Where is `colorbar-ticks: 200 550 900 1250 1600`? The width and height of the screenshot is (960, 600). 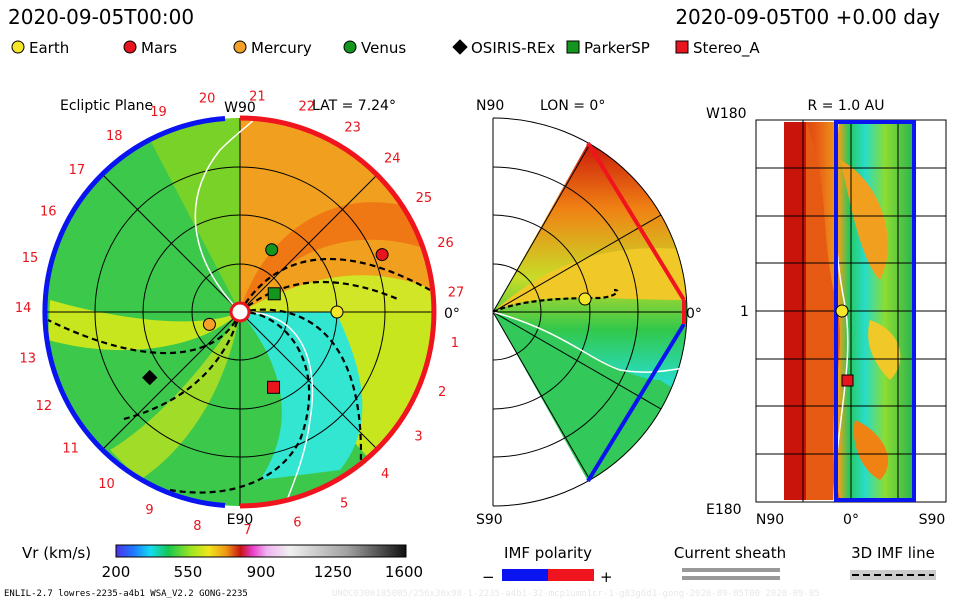 colorbar-ticks: 200 550 900 1250 1600 is located at coordinates (262, 572).